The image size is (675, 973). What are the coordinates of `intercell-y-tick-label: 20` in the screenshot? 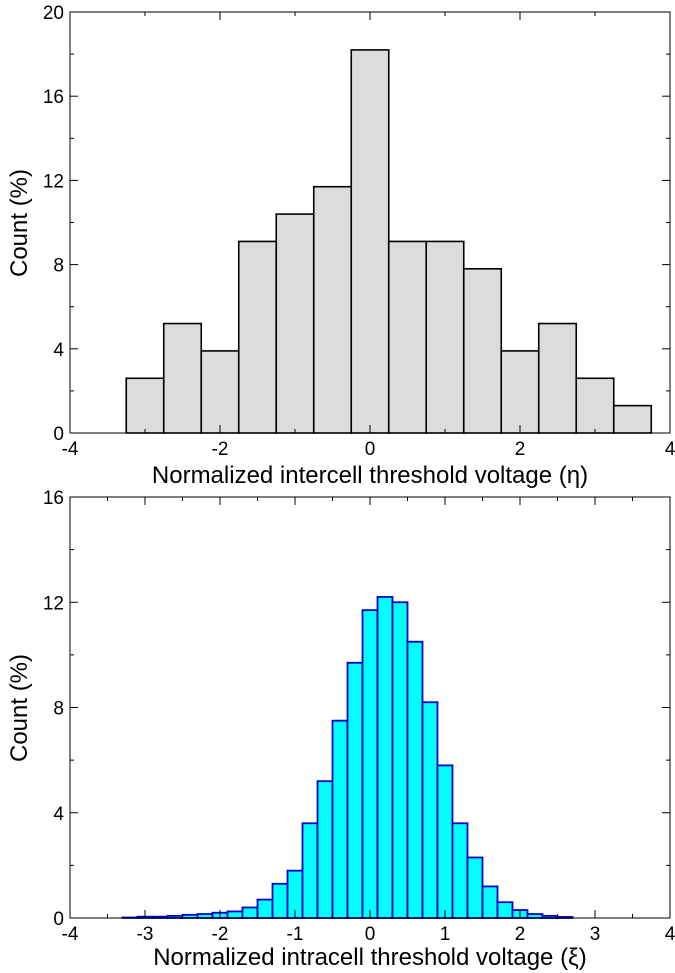 It's located at (53, 13).